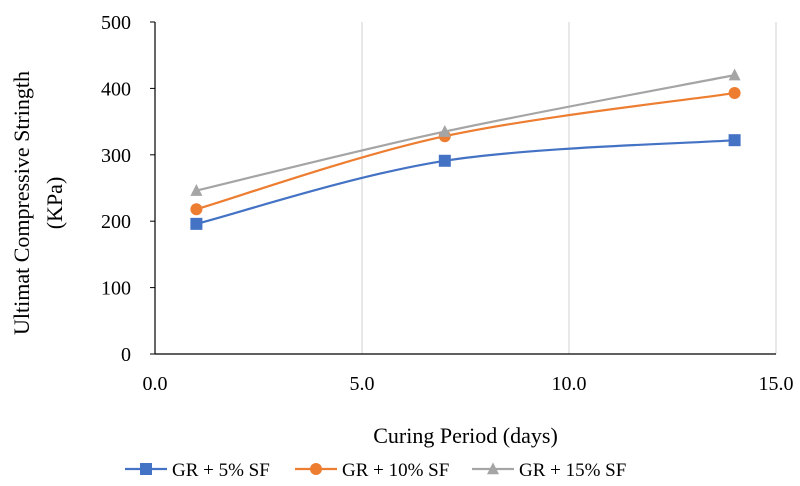 This screenshot has height=486, width=800. What do you see at coordinates (155, 384) in the screenshot?
I see `x-tick-label: 0.0` at bounding box center [155, 384].